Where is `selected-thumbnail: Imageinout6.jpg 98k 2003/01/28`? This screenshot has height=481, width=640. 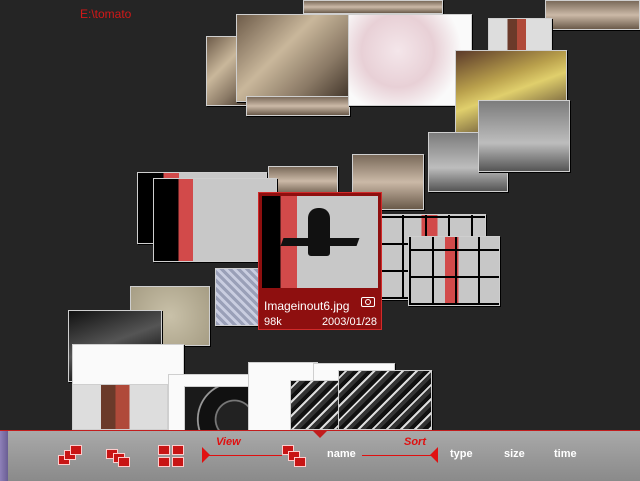 selected-thumbnail: Imageinout6.jpg 98k 2003/01/28 is located at coordinates (320, 261).